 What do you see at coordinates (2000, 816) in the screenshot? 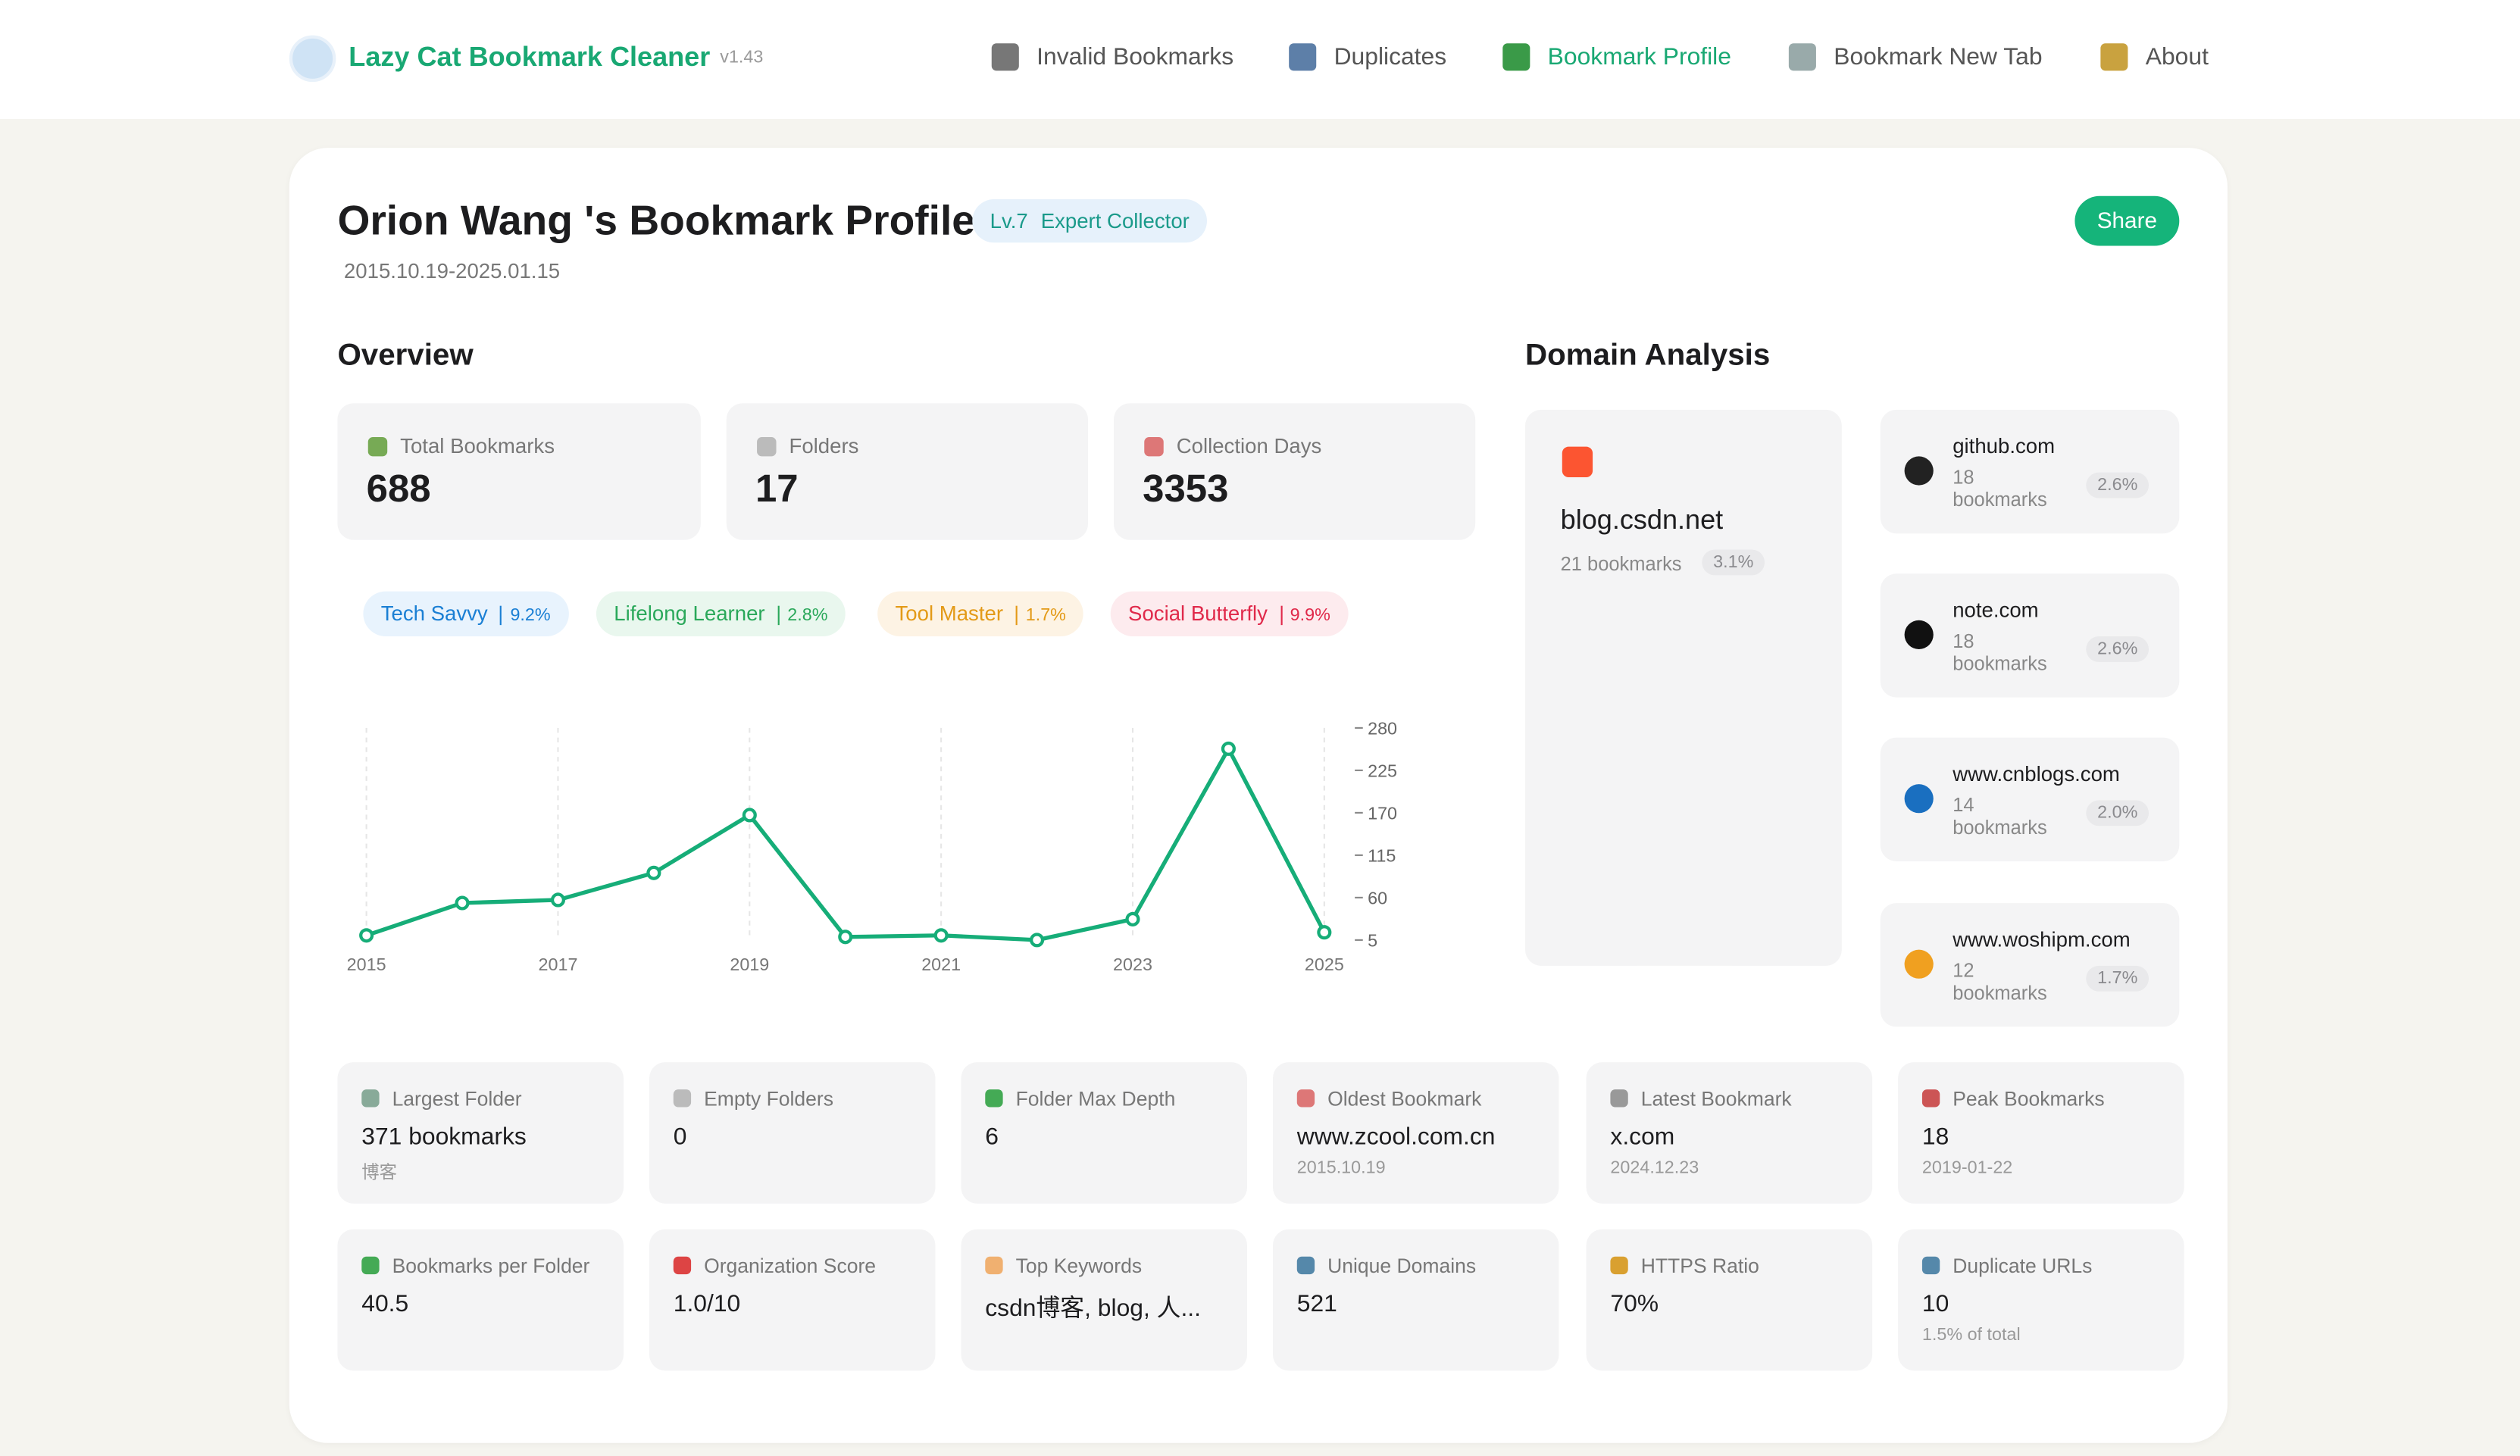
I see `domain-count: 14 bookmarks` at bounding box center [2000, 816].